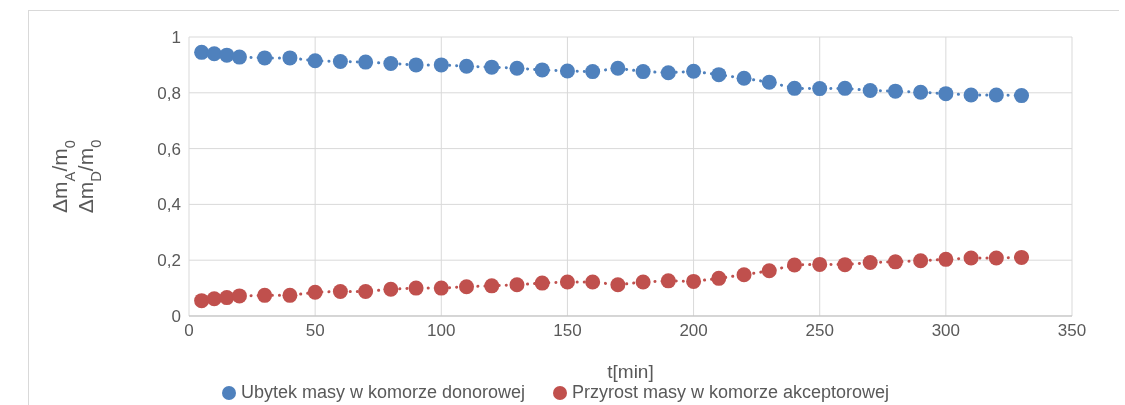  I want to click on y-tick-label: 0,4, so click(169, 205).